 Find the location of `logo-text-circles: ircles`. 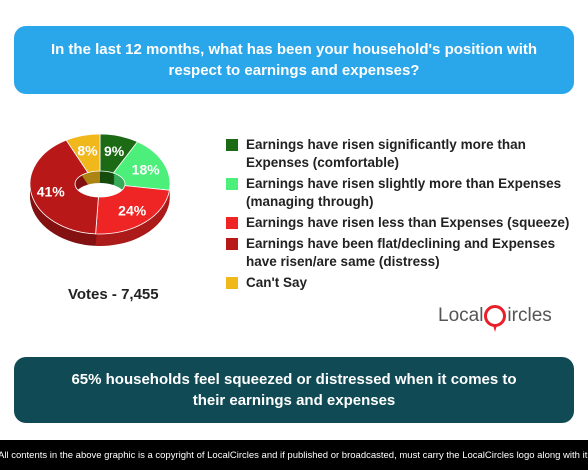

logo-text-circles: ircles is located at coordinates (529, 315).